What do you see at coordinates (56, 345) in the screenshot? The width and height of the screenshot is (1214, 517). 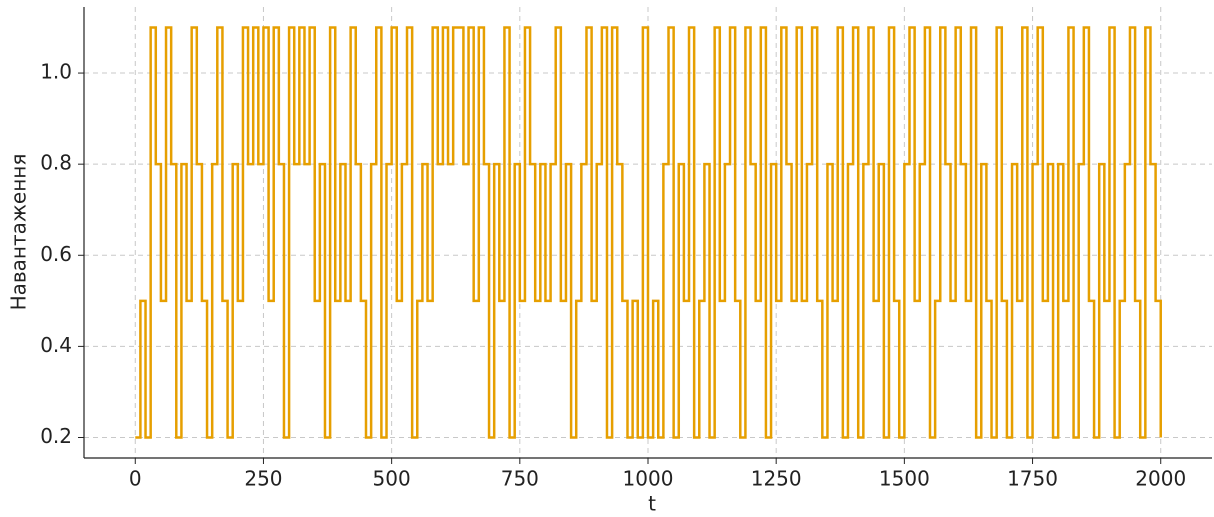 I see `y-tick-label: 0.4` at bounding box center [56, 345].